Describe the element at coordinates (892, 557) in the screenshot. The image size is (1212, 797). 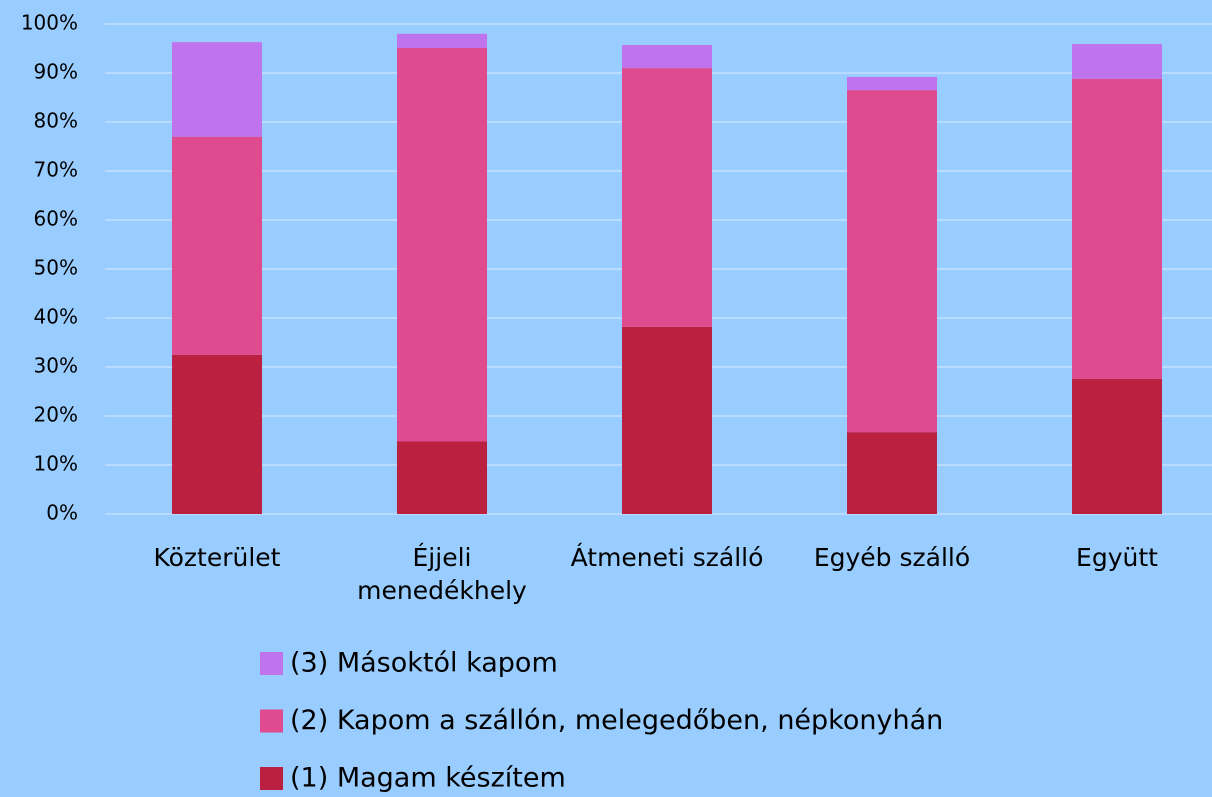
I see `x-tick-label: Egyéb szálló` at that location.